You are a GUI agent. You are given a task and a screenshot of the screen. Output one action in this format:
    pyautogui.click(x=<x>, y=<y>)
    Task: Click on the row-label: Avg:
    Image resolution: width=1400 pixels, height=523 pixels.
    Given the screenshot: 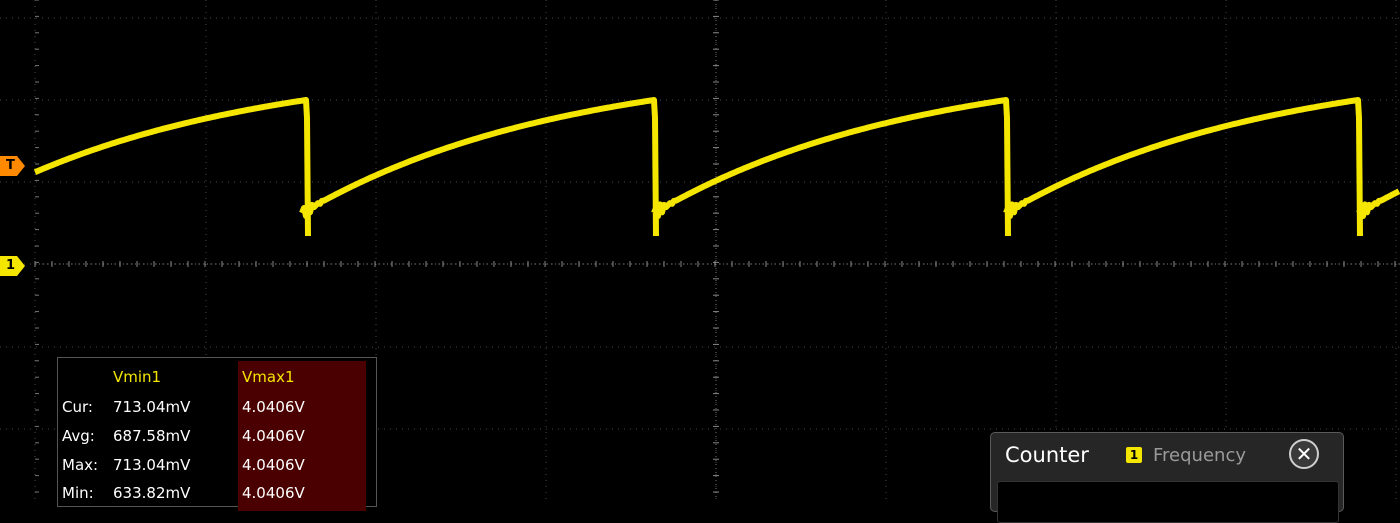 What is the action you would take?
    pyautogui.click(x=78, y=436)
    